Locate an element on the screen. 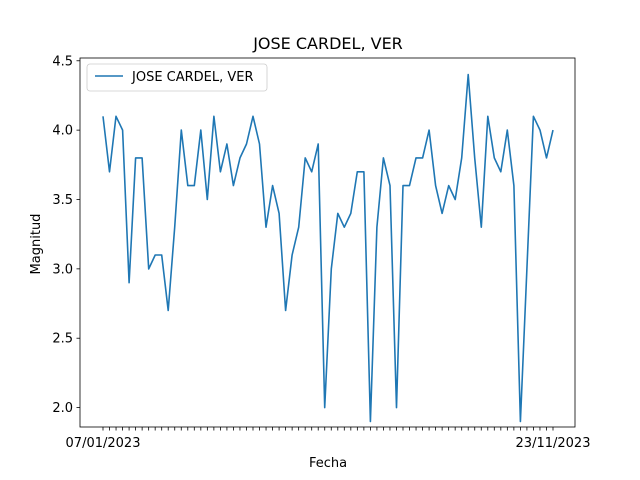 The width and height of the screenshot is (640, 480). legend-box is located at coordinates (177, 77).